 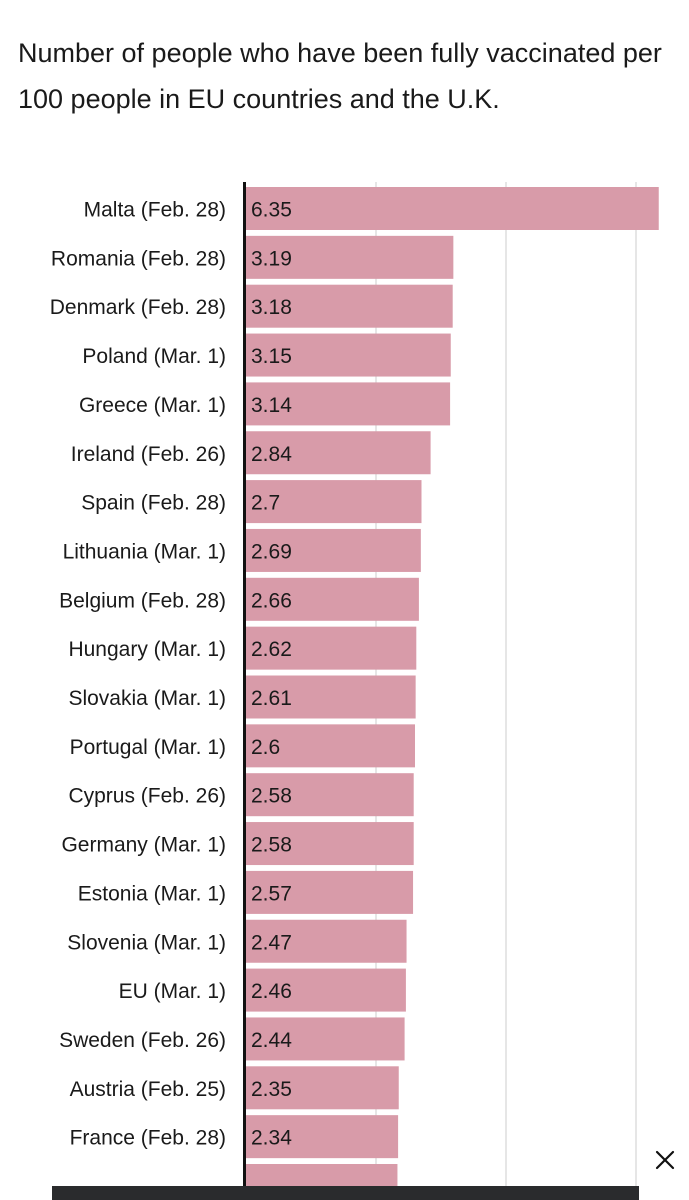 What do you see at coordinates (148, 747) in the screenshot?
I see `category-label: Portugal (Mar. 1)` at bounding box center [148, 747].